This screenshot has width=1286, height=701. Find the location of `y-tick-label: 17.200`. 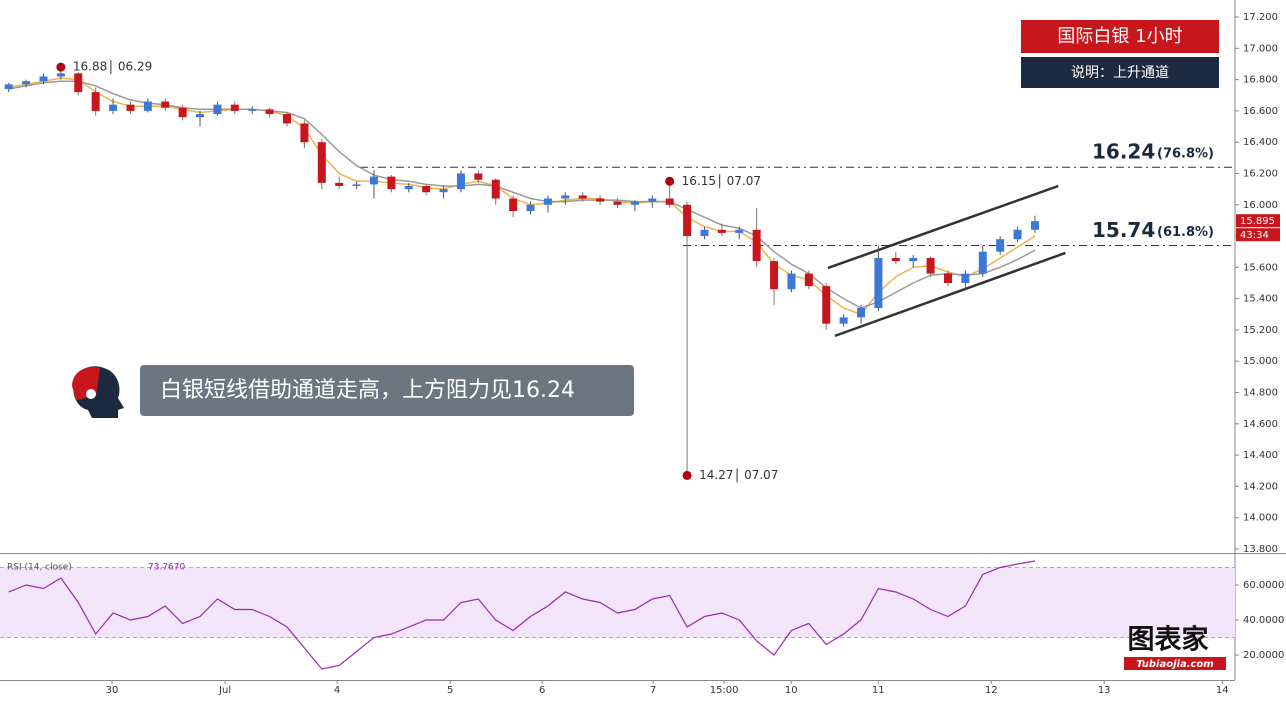

y-tick-label: 17.200 is located at coordinates (1260, 17).